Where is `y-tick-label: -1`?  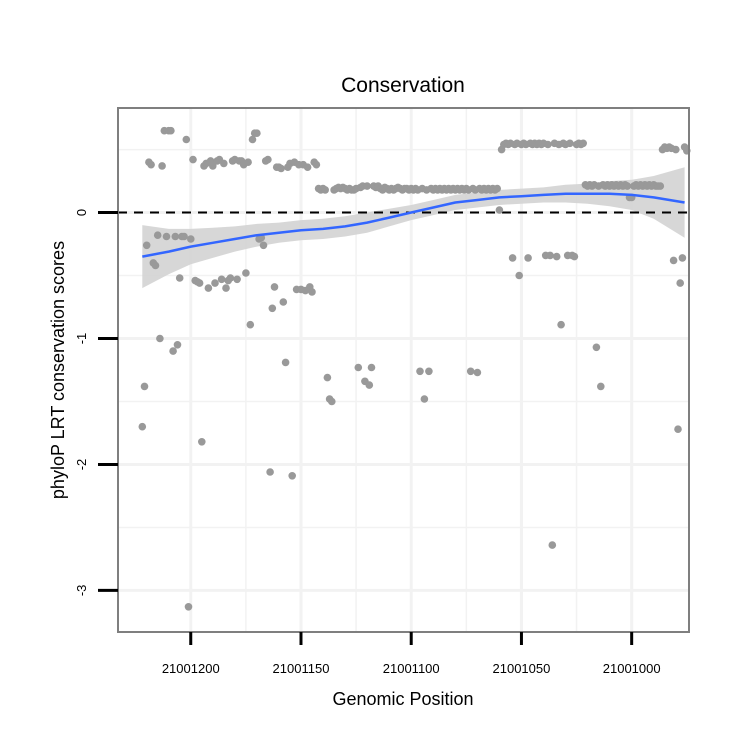 y-tick-label: -1 is located at coordinates (81, 339).